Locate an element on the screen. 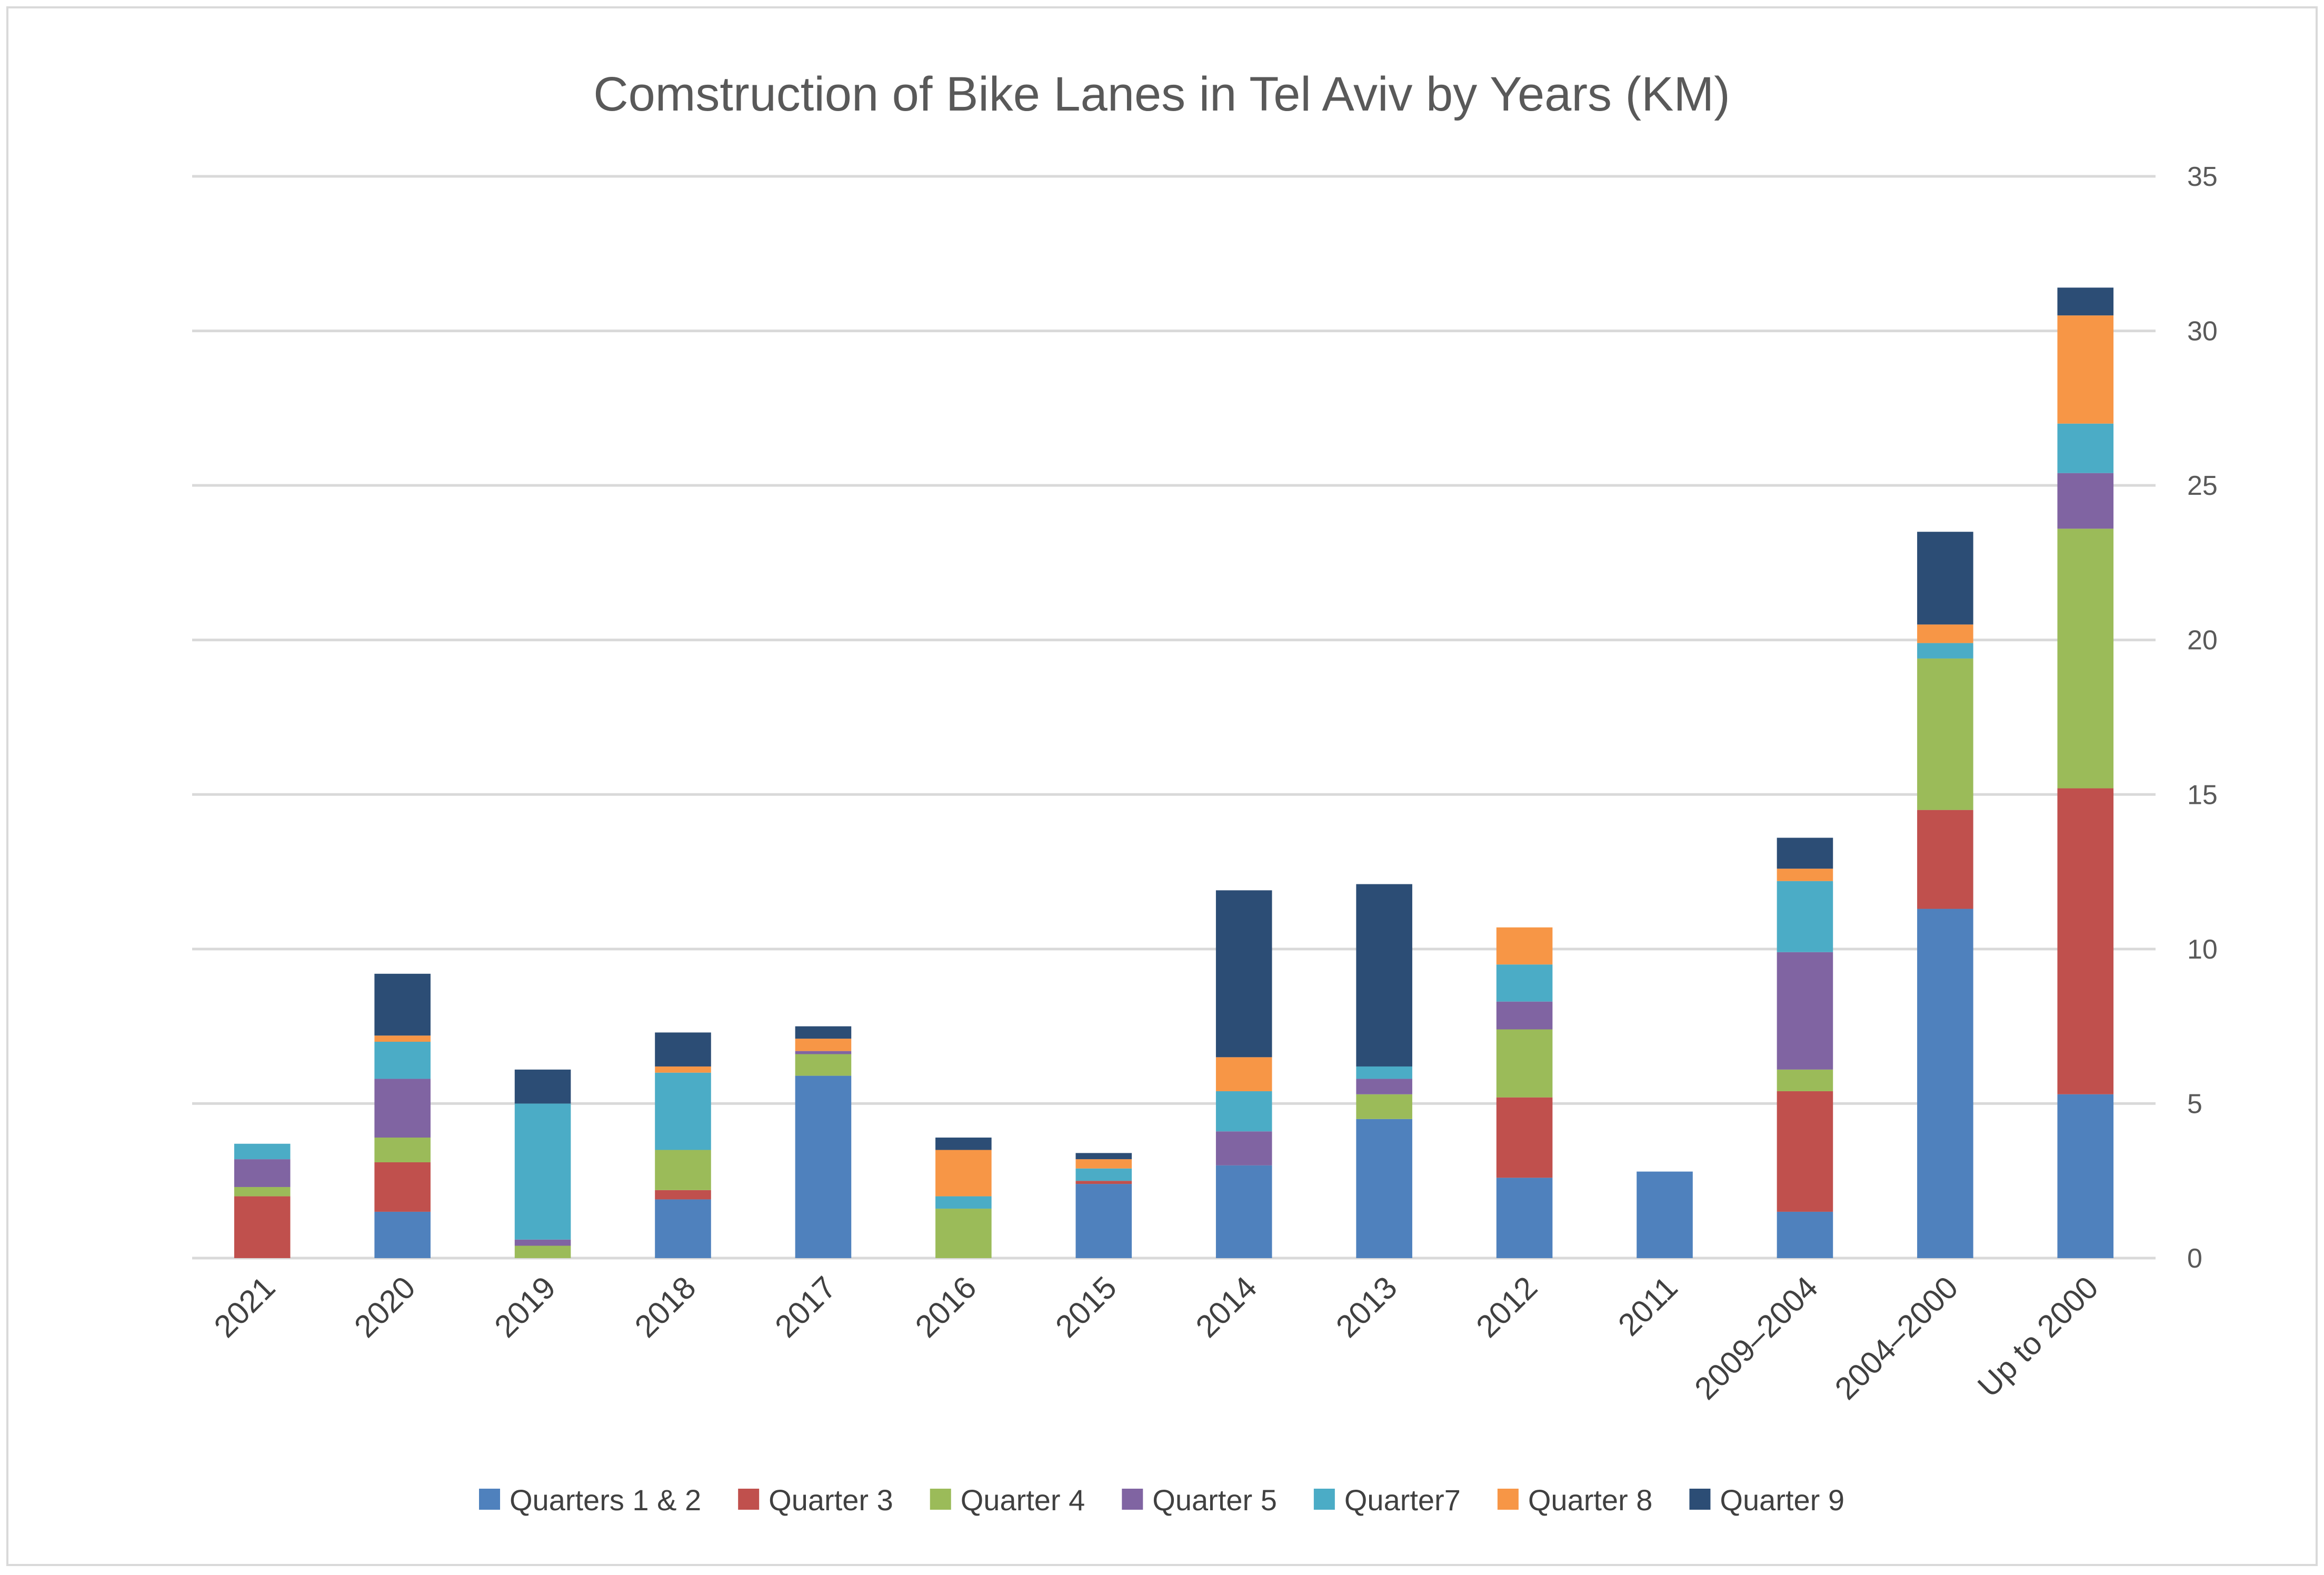 Image resolution: width=2324 pixels, height=1575 pixels. bar-stack-2009–2004 is located at coordinates (1805, 1048).